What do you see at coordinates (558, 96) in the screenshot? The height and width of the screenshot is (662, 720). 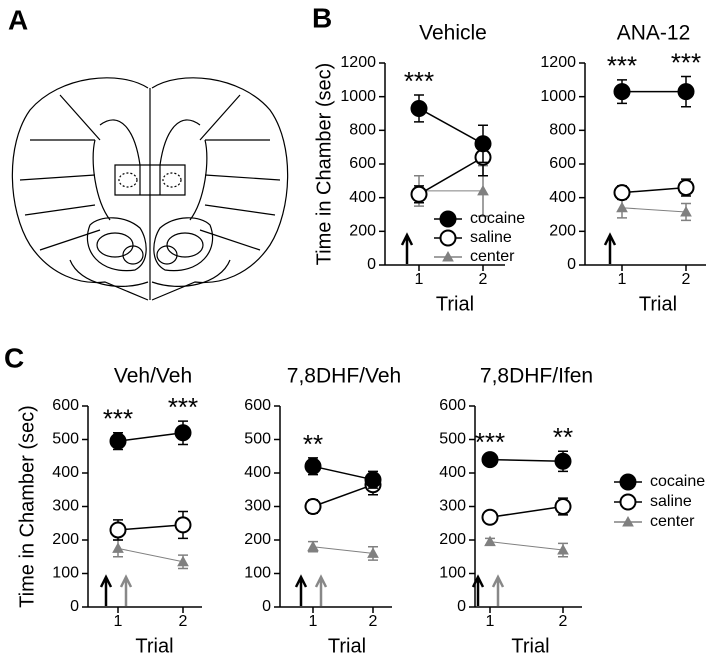 I see `y-tick-label: 1000` at bounding box center [558, 96].